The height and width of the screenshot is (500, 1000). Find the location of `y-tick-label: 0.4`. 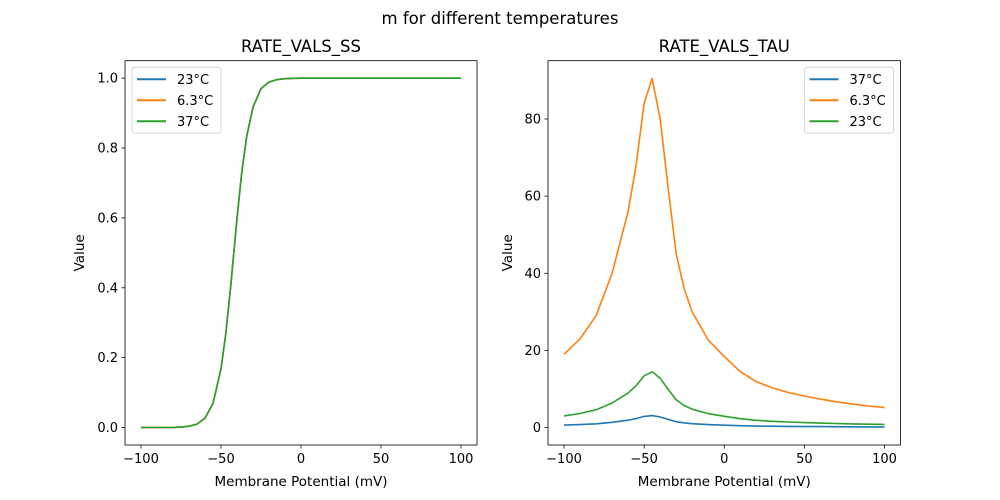

y-tick-label: 0.4 is located at coordinates (107, 288).